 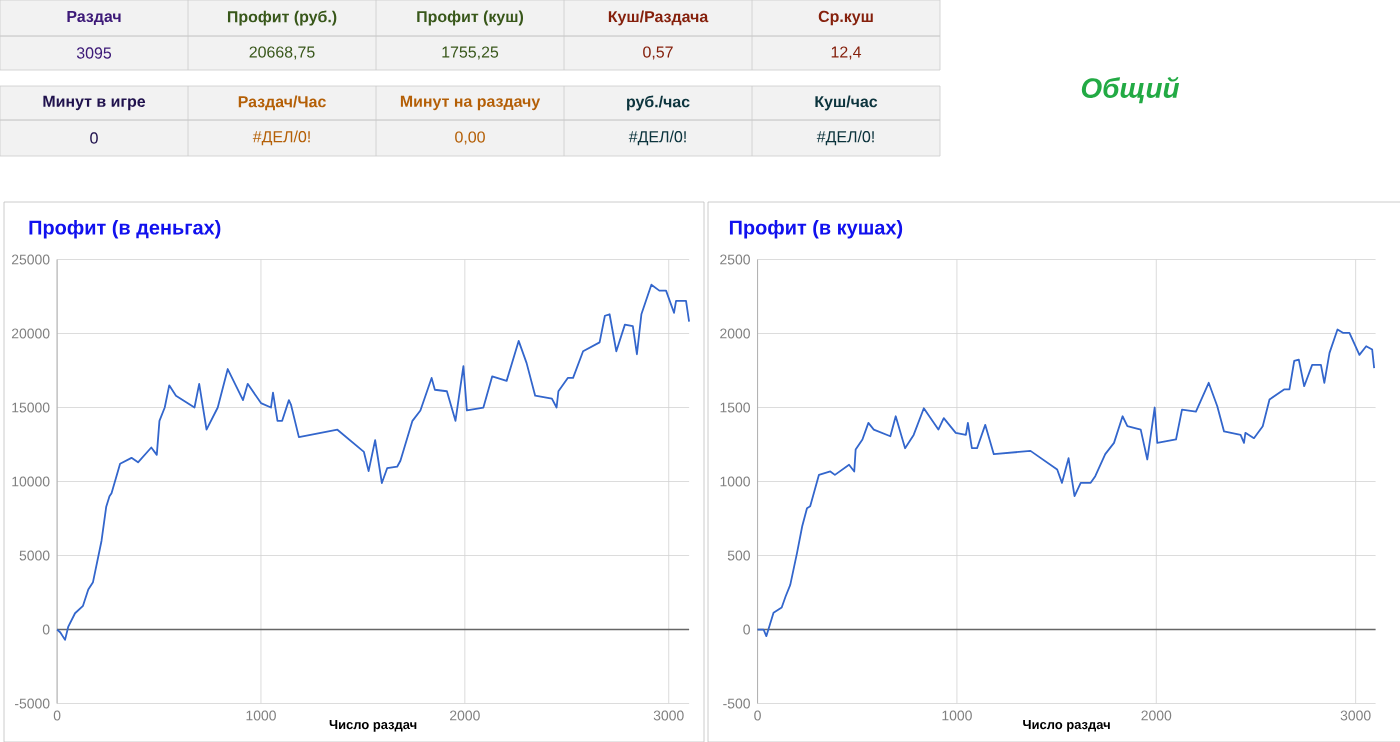 What do you see at coordinates (125, 229) in the screenshot?
I see `chart-title: Профит (в деньгах)` at bounding box center [125, 229].